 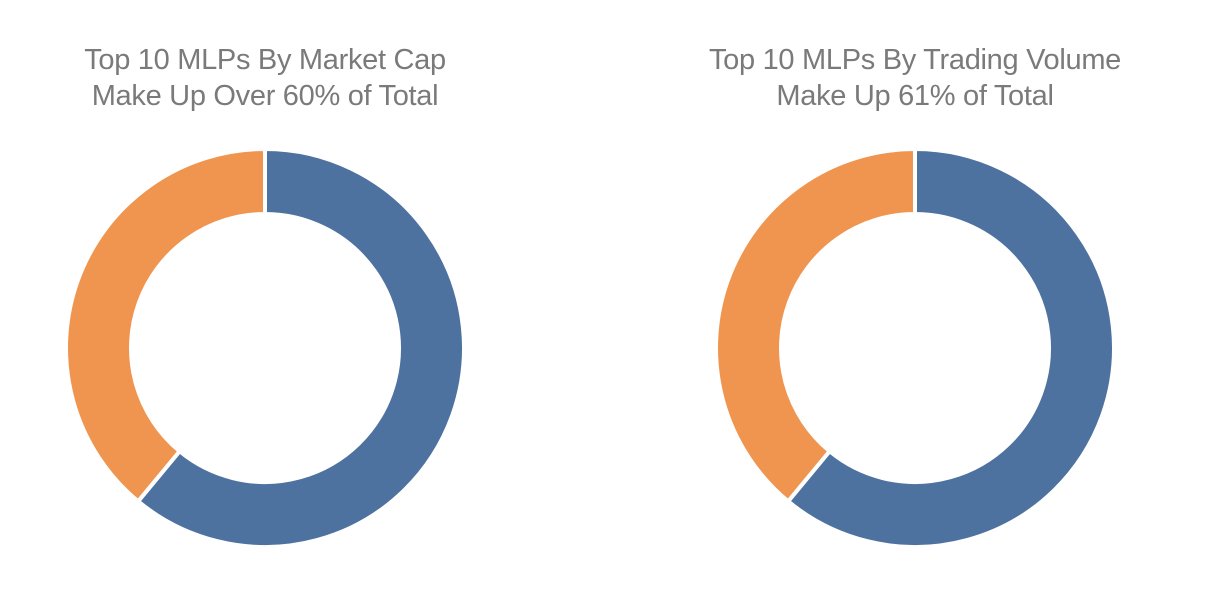 I want to click on market-cap-title-line2: Make Up Over 60% of Total, so click(x=265, y=96).